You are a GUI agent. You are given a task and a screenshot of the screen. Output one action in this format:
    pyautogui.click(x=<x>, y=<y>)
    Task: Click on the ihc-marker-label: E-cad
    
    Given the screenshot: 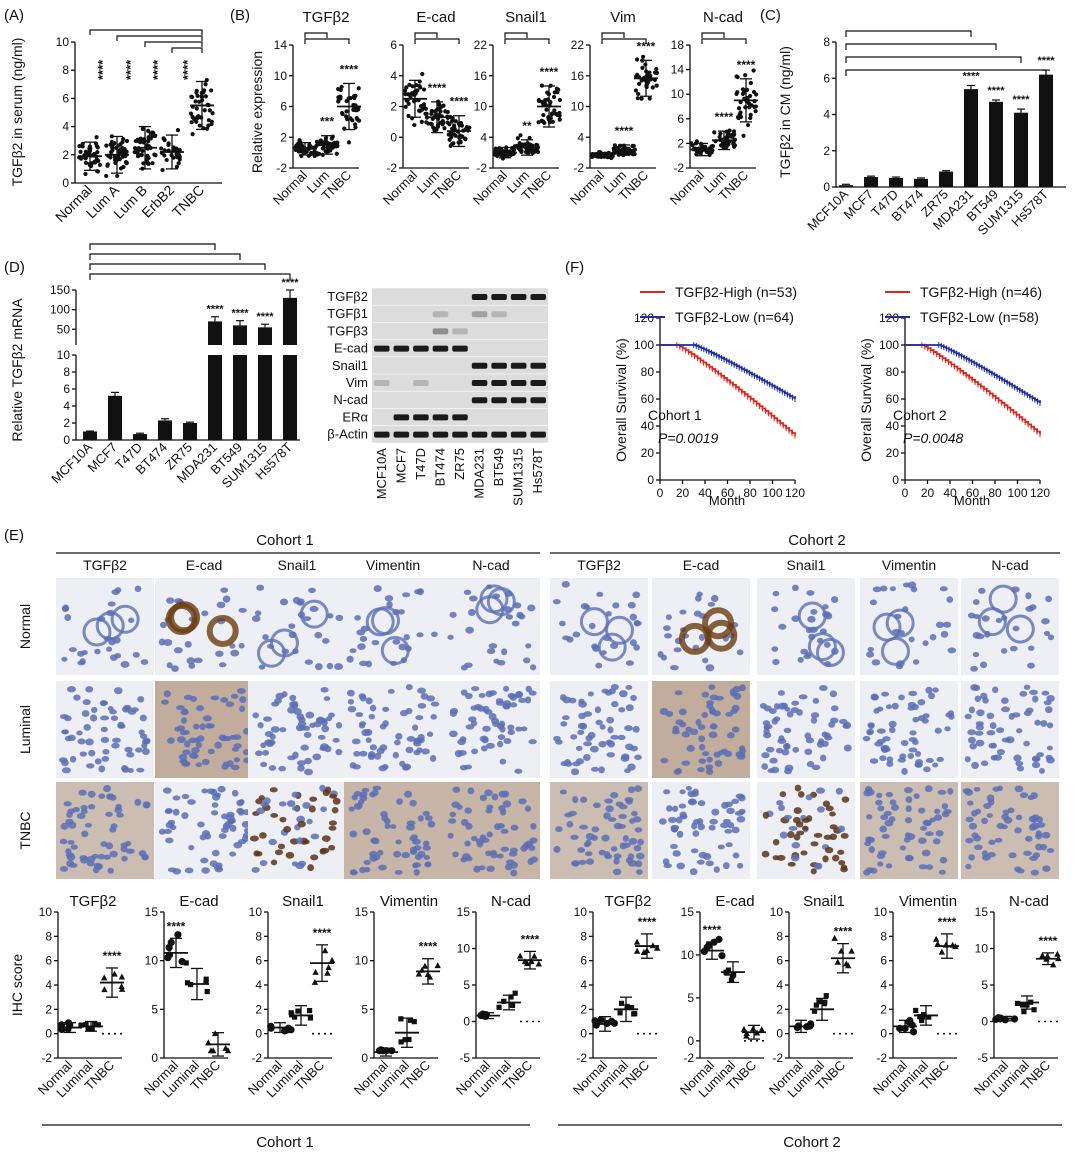 What is the action you would take?
    pyautogui.click(x=701, y=565)
    